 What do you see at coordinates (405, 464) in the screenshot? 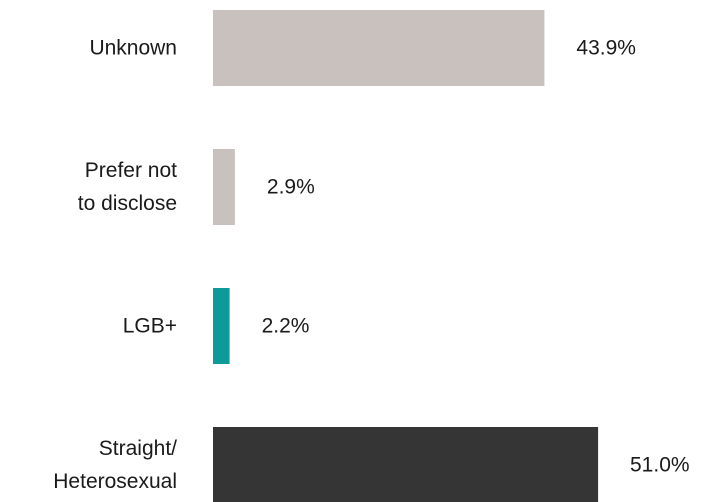
I see `bar-straight-heterosexual` at bounding box center [405, 464].